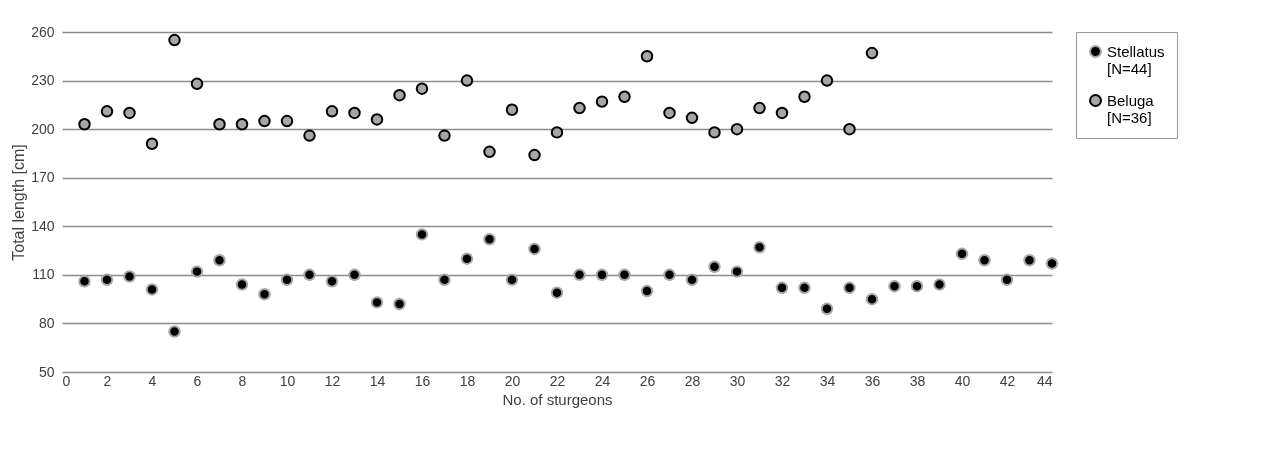 The width and height of the screenshot is (1265, 474). What do you see at coordinates (512, 380) in the screenshot?
I see `x-tick-label: 20` at bounding box center [512, 380].